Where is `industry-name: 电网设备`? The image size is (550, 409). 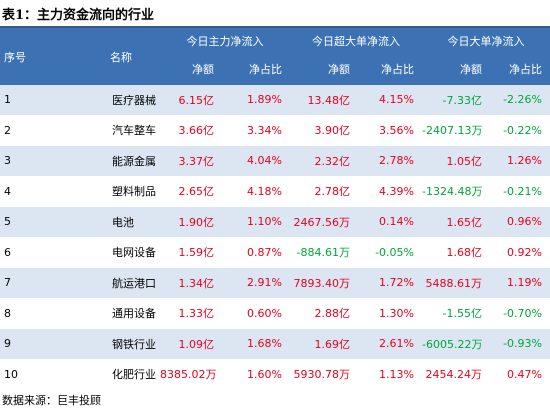
industry-name: 电网设备 is located at coordinates (100, 252).